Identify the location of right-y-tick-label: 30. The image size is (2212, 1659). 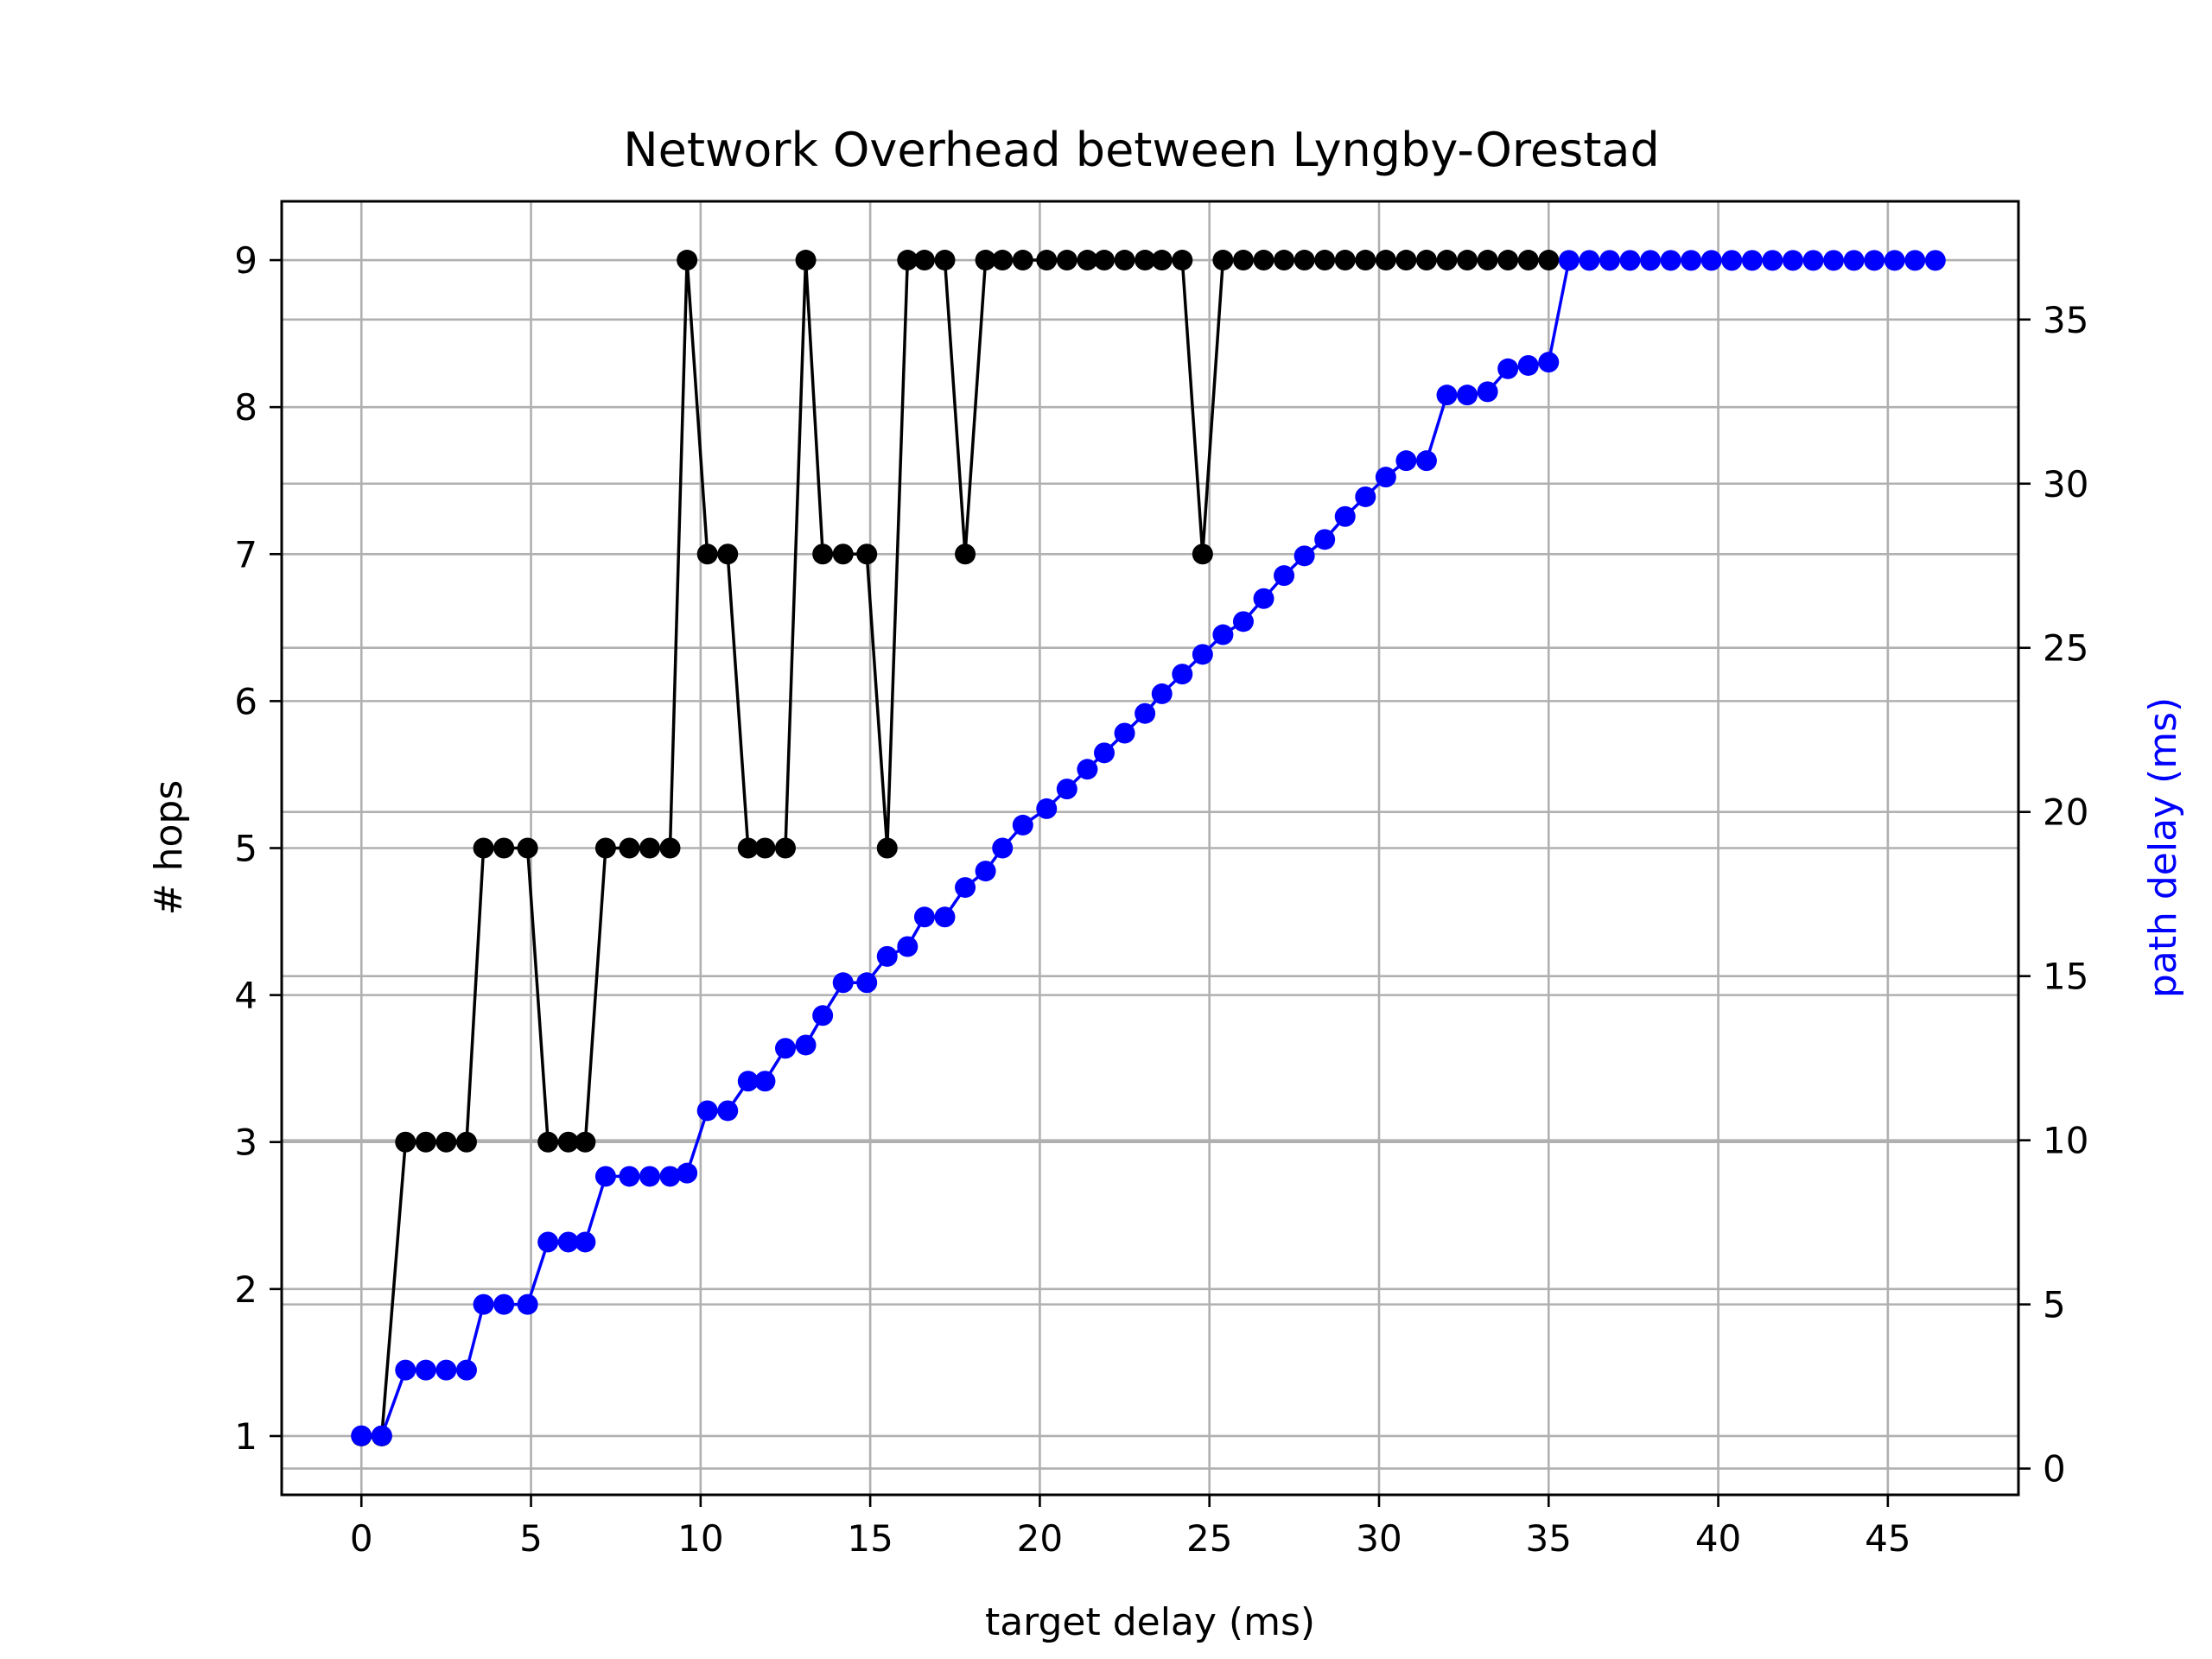
(2065, 484).